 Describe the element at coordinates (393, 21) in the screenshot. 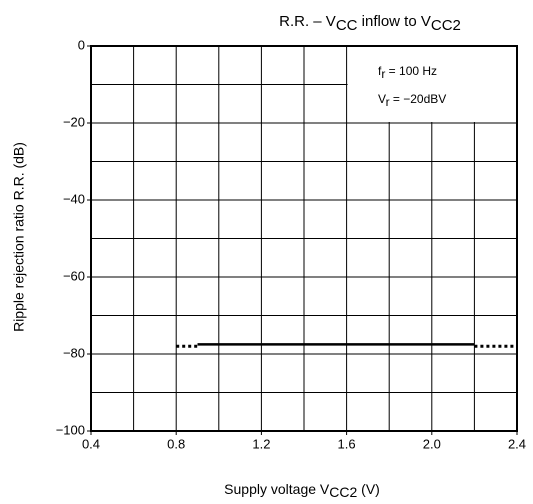

I see `chart-title-part: inflow to V` at that location.